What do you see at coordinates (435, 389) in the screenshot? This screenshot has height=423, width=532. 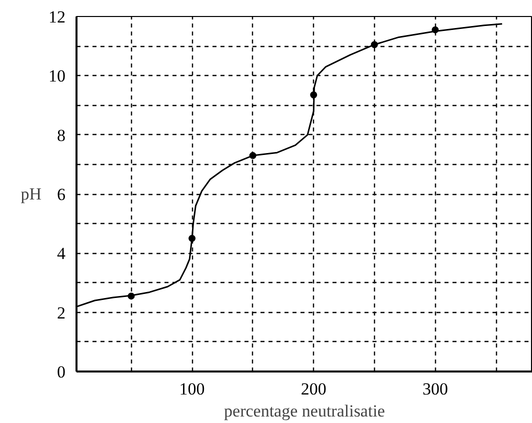 I see `x-tick-label: 300` at bounding box center [435, 389].